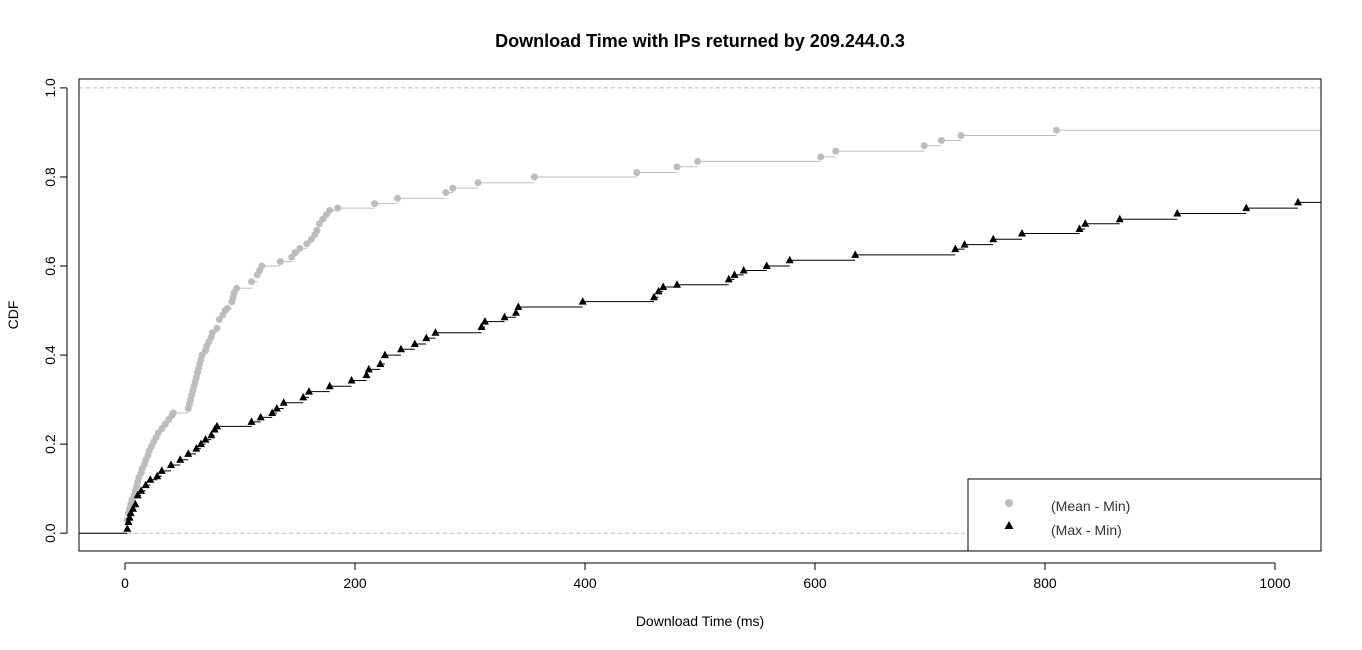 The height and width of the screenshot is (650, 1362). Describe the element at coordinates (1274, 583) in the screenshot. I see `x-tick-label: 1000` at that location.